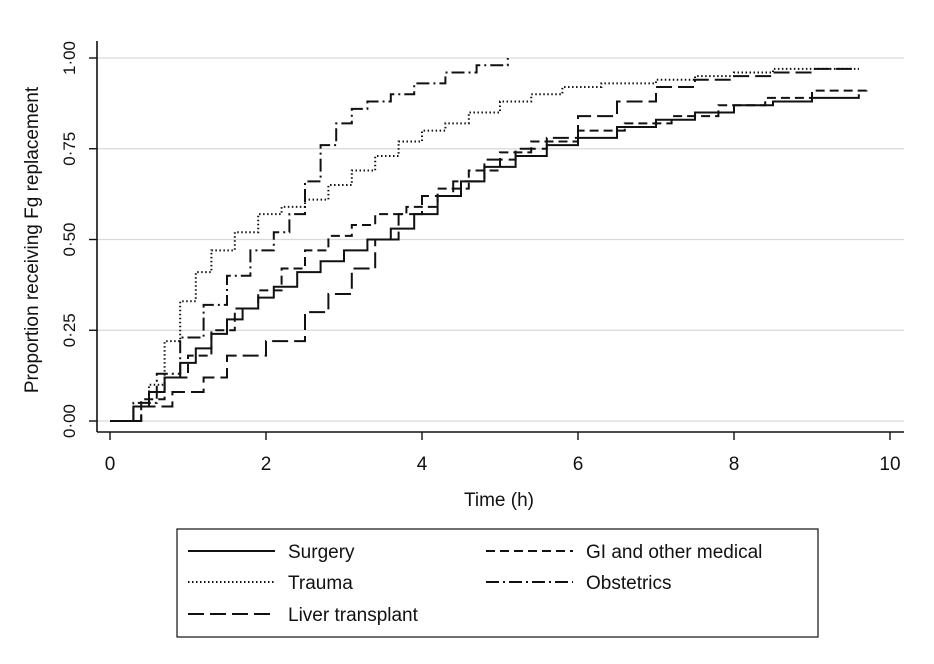 This screenshot has width=934, height=664. What do you see at coordinates (320, 583) in the screenshot?
I see `legend-label-trauma: Trauma` at bounding box center [320, 583].